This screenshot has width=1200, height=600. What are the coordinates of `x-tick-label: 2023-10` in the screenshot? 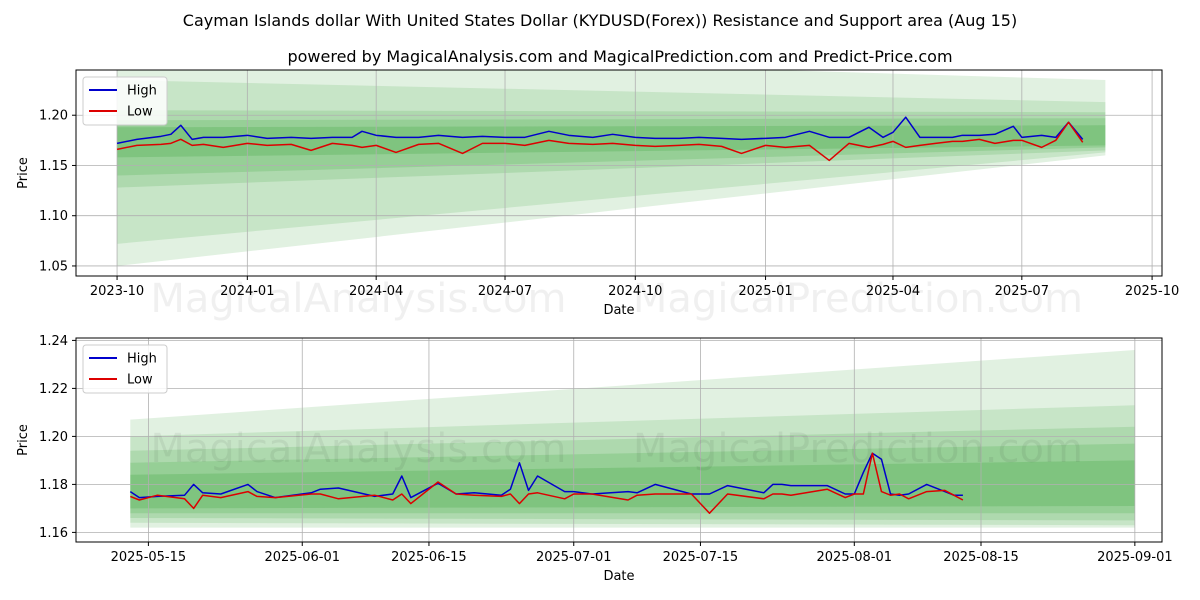 It's located at (117, 291).